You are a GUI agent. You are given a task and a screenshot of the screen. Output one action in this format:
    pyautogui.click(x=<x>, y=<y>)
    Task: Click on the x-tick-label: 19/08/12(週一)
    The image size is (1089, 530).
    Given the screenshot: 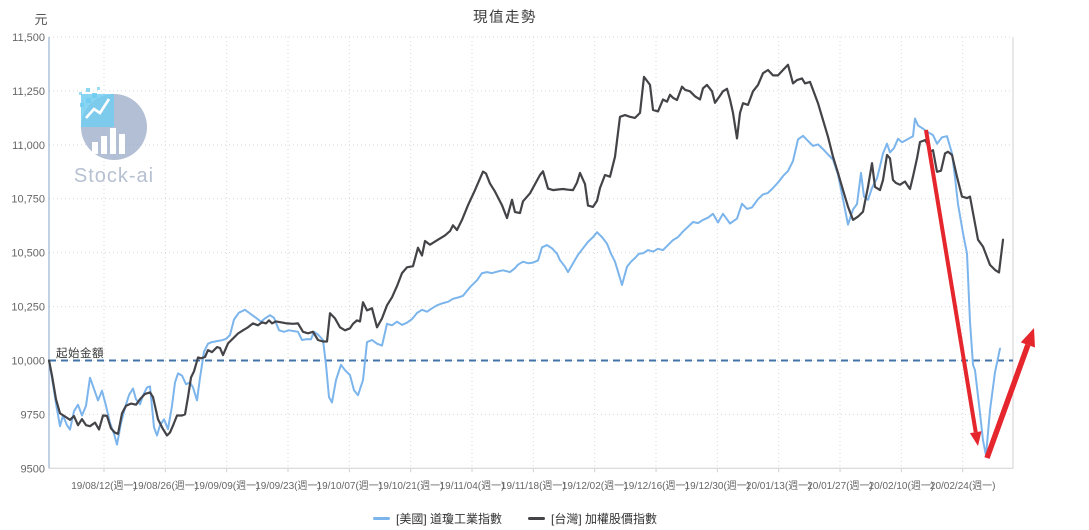 What is the action you would take?
    pyautogui.click(x=104, y=486)
    